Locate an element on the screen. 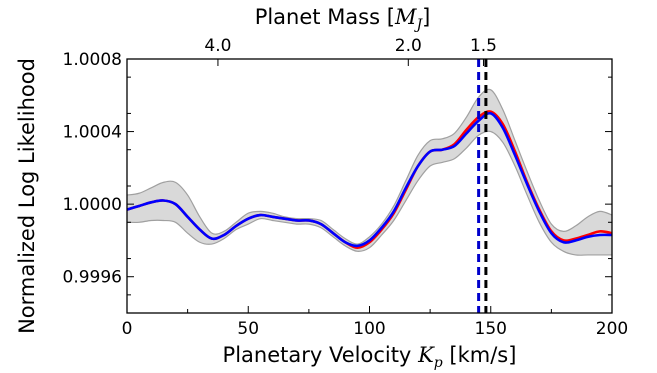  x-tick-label: 150 is located at coordinates (491, 329).